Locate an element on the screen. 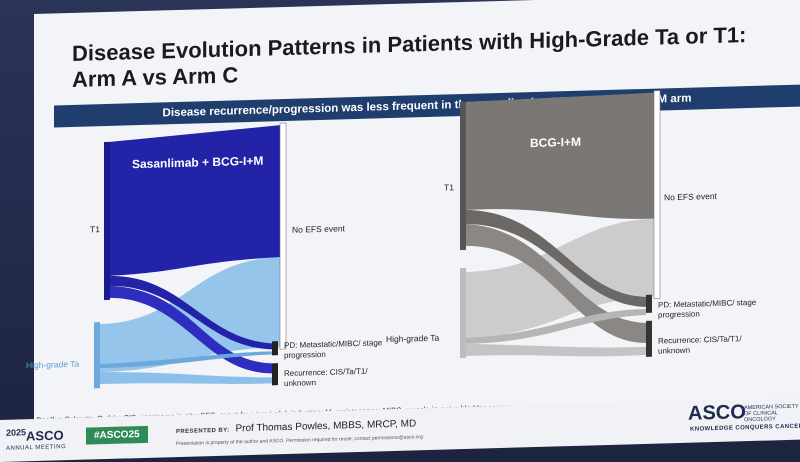 The height and width of the screenshot is (462, 800). right-flow-ta-to-pd is located at coordinates (556, 326).